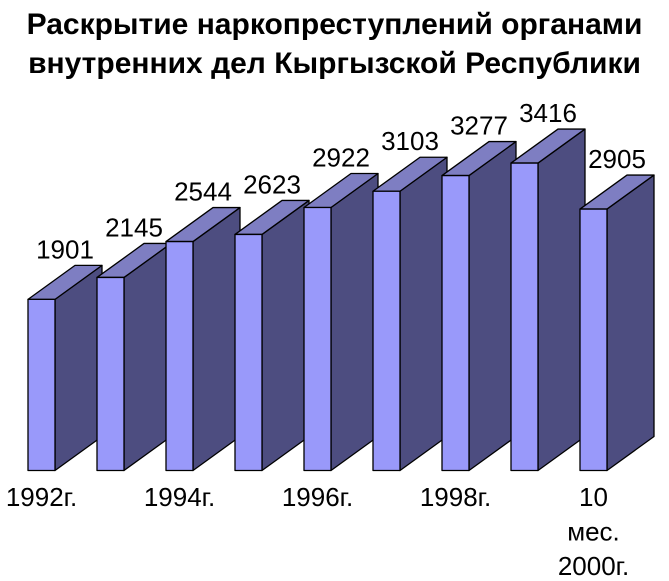 The image size is (669, 581). I want to click on x-axis-tick-label-4-line-0: 10, so click(593, 497).